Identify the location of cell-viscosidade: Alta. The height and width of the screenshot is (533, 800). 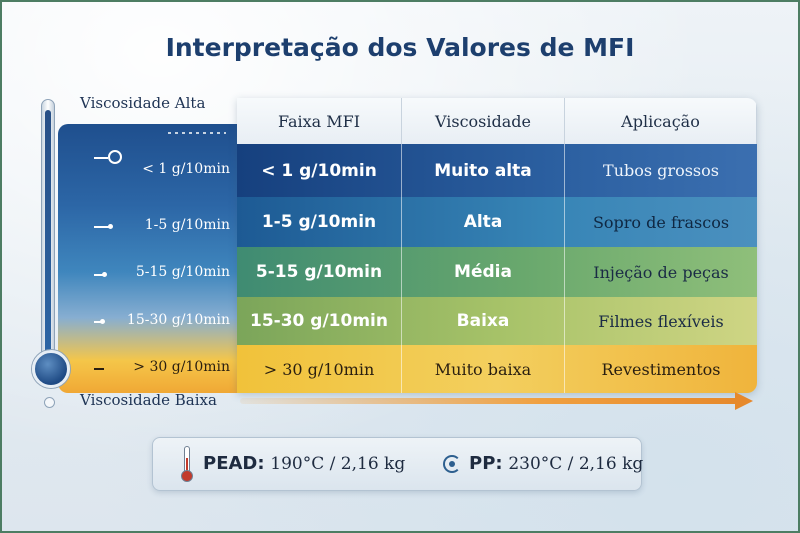
(483, 222).